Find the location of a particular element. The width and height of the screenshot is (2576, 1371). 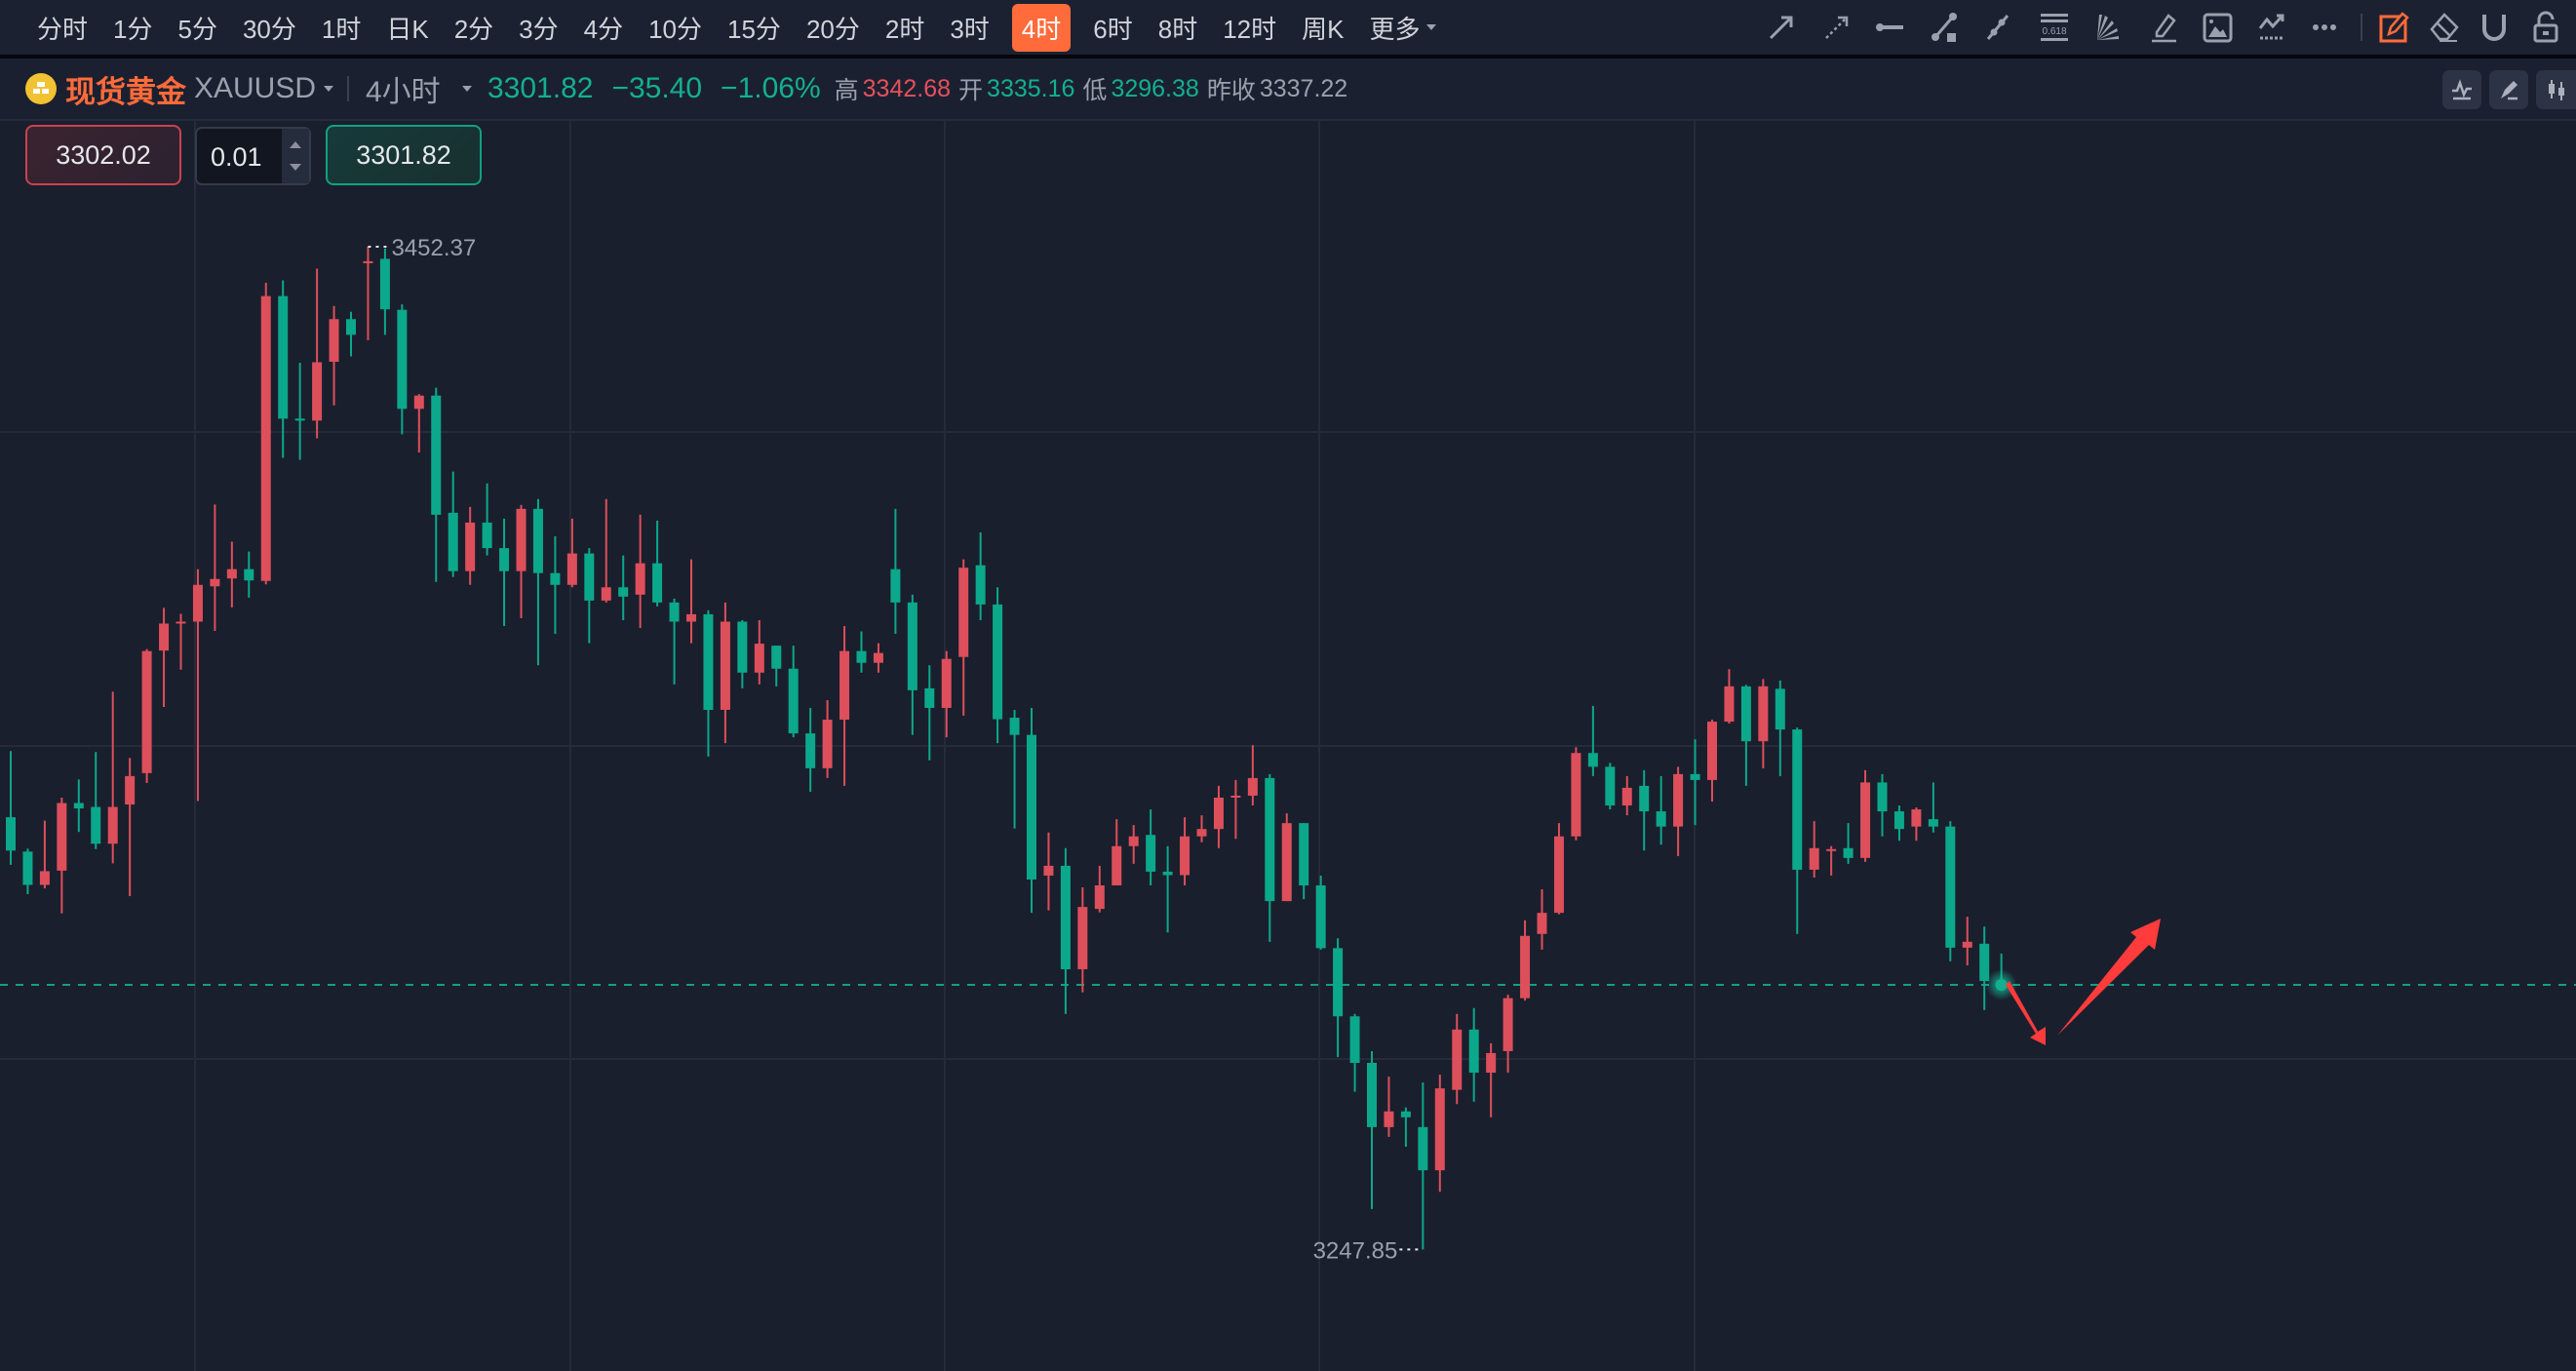

draw-button is located at coordinates (2508, 89).